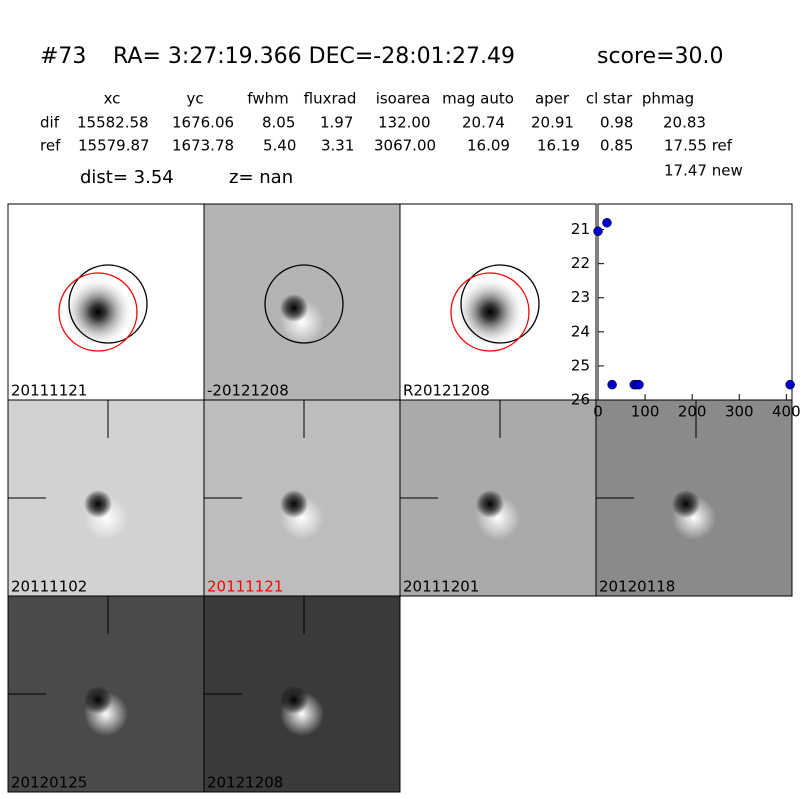  What do you see at coordinates (50, 146) in the screenshot?
I see `table-cell: ref` at bounding box center [50, 146].